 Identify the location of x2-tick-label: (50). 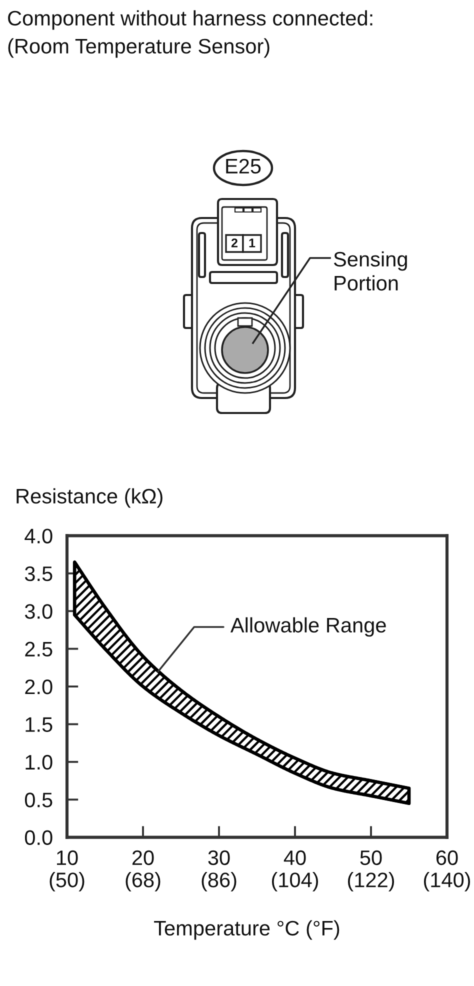
(67, 882).